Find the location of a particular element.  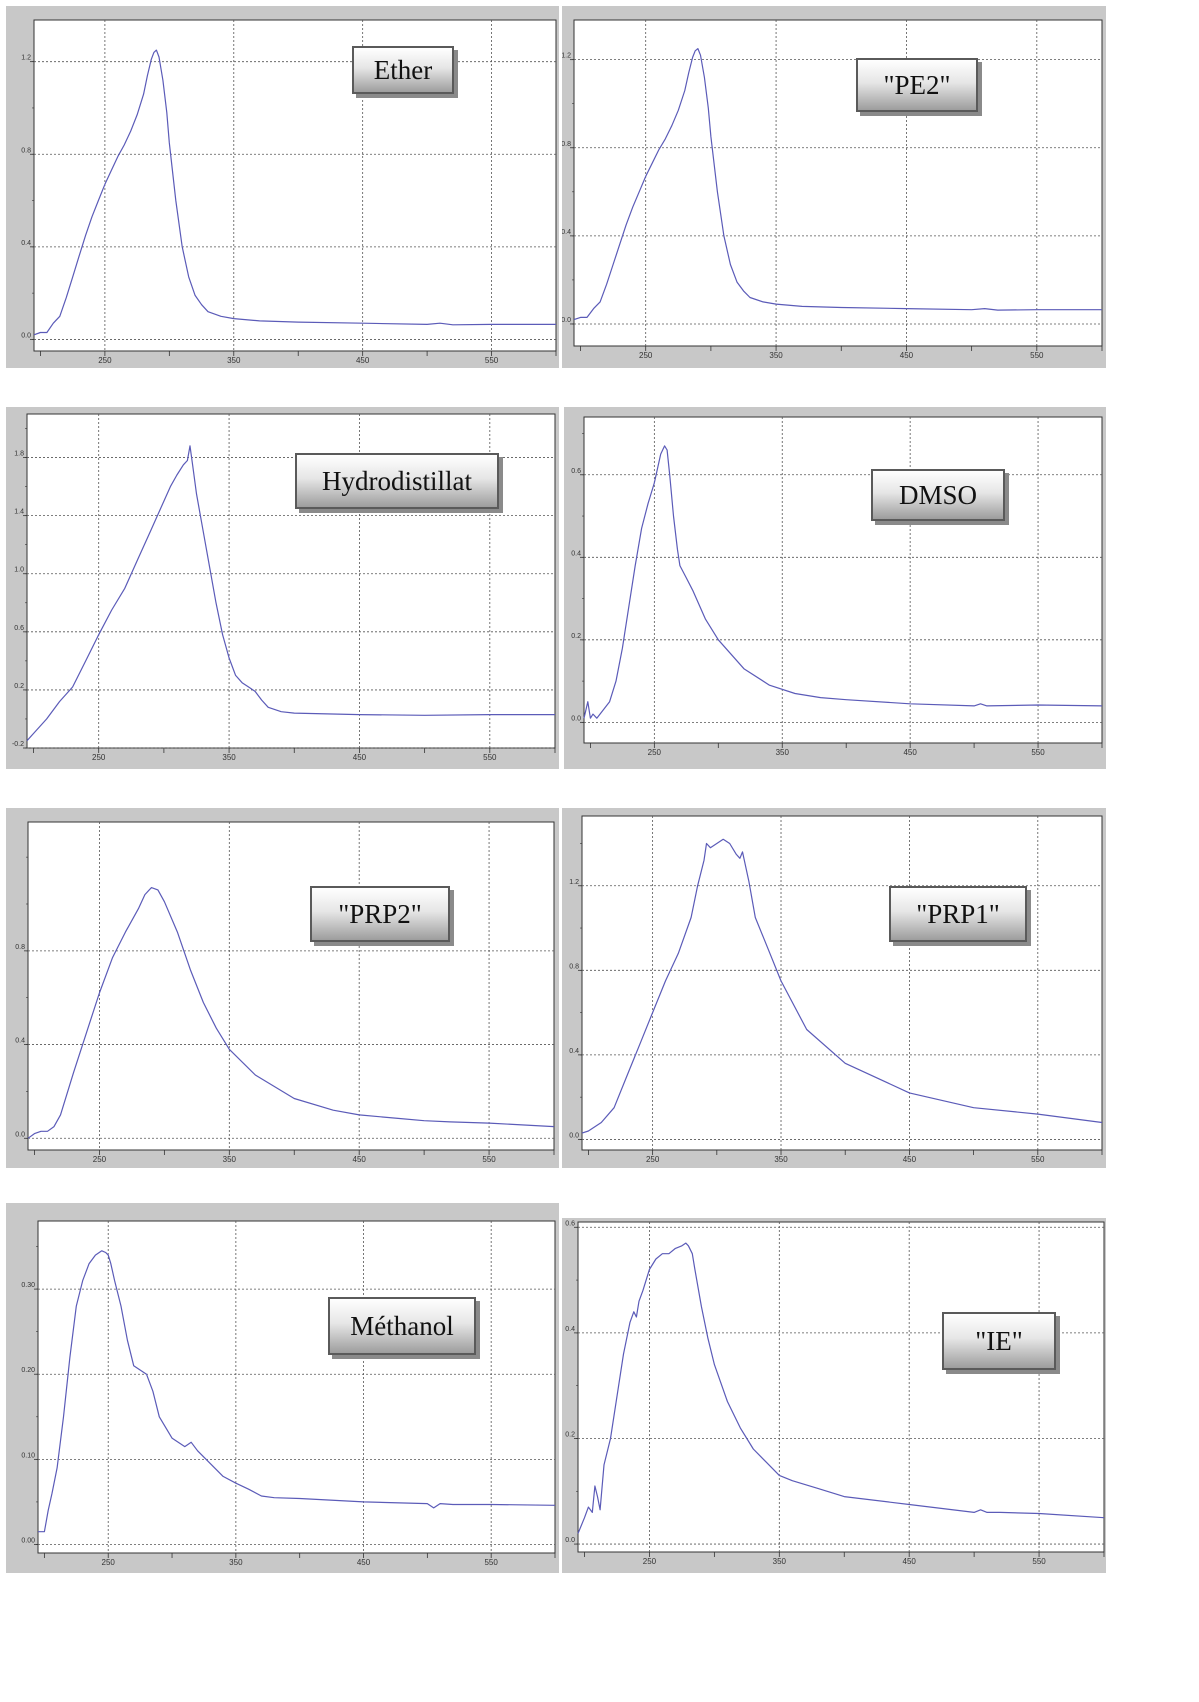

y-tick-label: 1.8 is located at coordinates (19, 454).